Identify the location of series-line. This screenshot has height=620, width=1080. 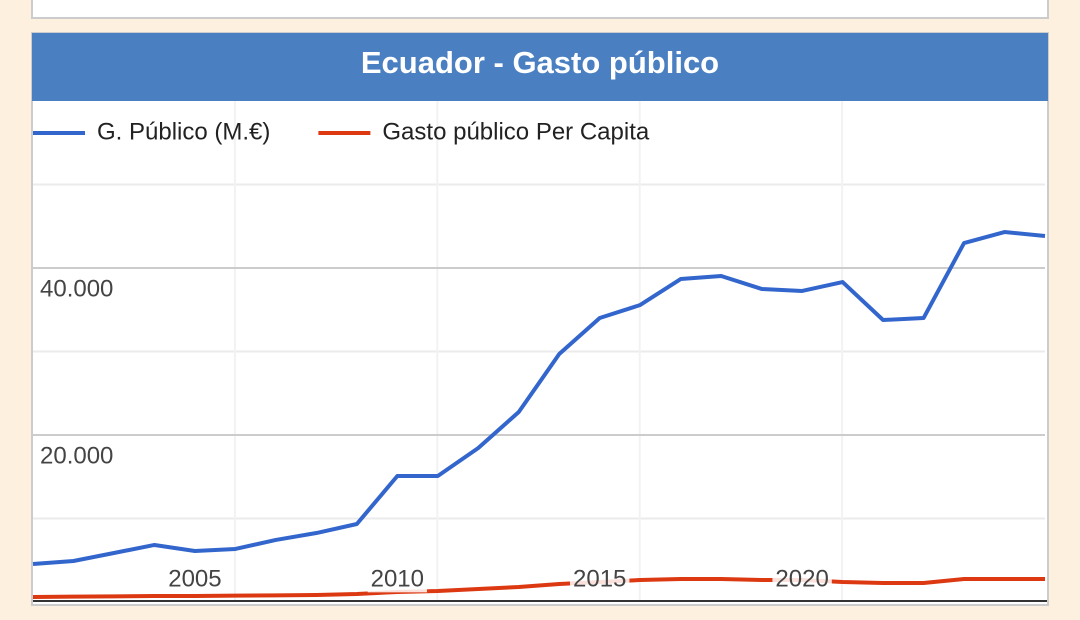
(538, 588).